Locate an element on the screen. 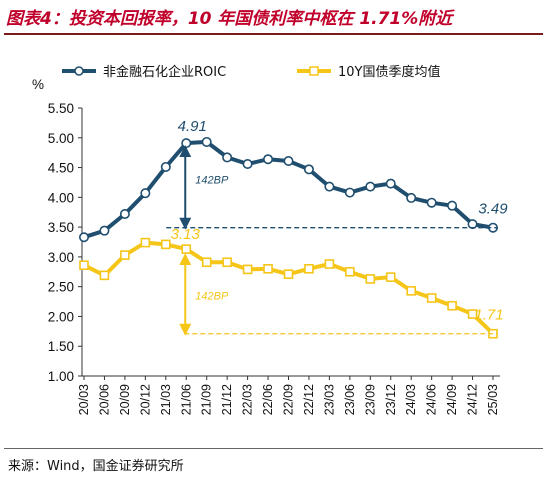 The image size is (547, 478). x-tick-label: 23/03 is located at coordinates (329, 399).